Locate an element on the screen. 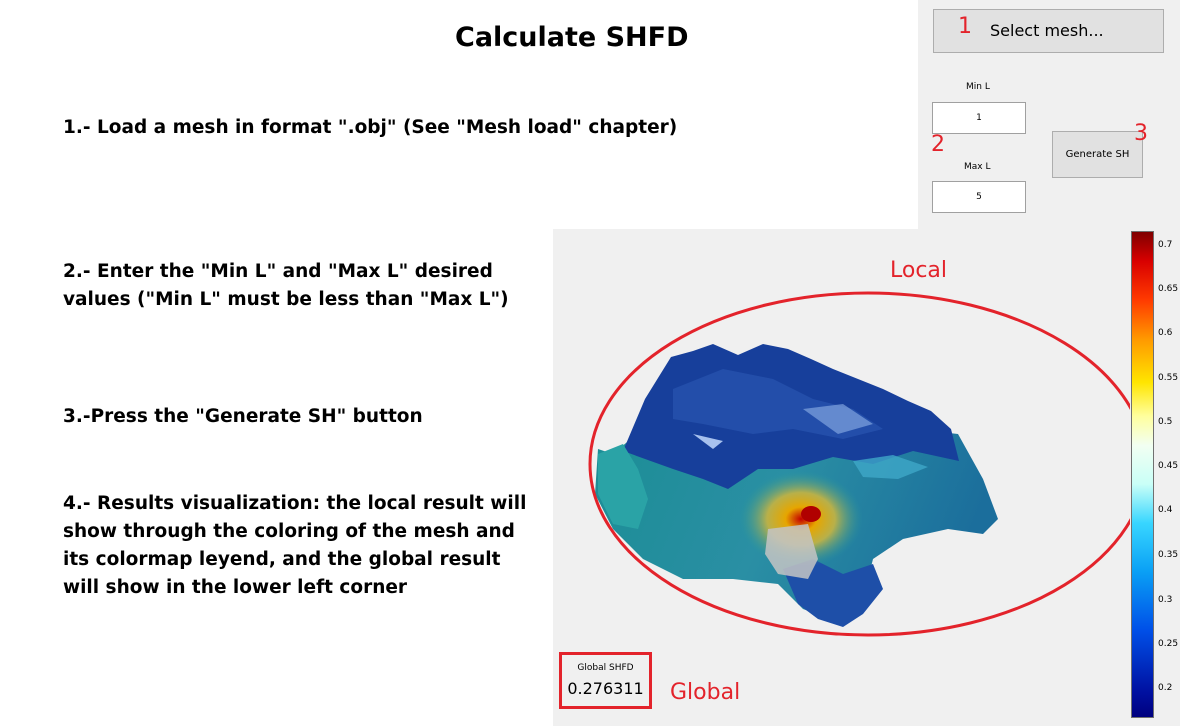  colorbar-tick: 0.45 is located at coordinates (1168, 466).